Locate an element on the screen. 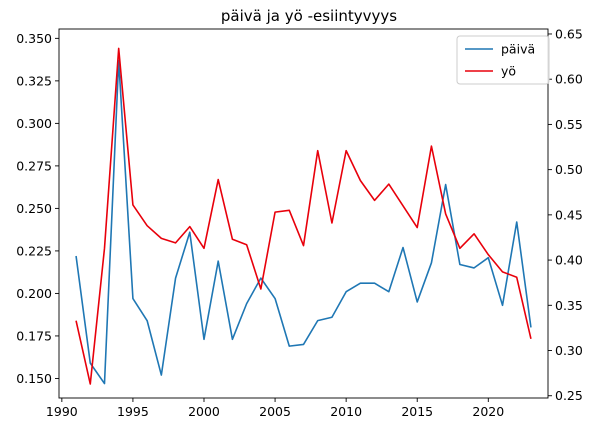 The image size is (606, 433). y-left-tick-label-0.300: 0.300 is located at coordinates (34, 123).